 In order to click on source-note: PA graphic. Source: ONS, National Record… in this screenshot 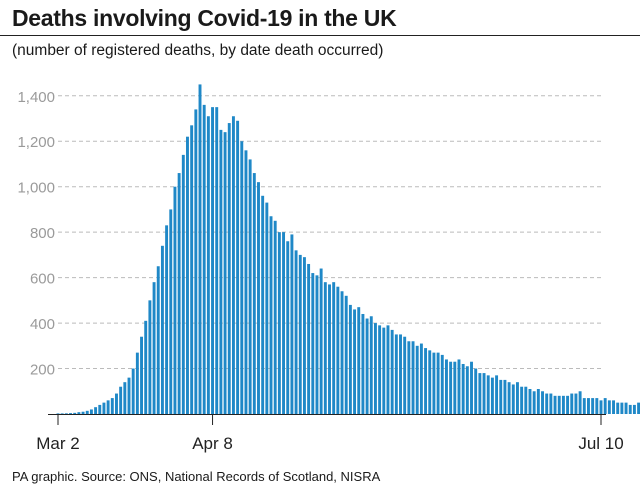, I will do `click(196, 476)`.